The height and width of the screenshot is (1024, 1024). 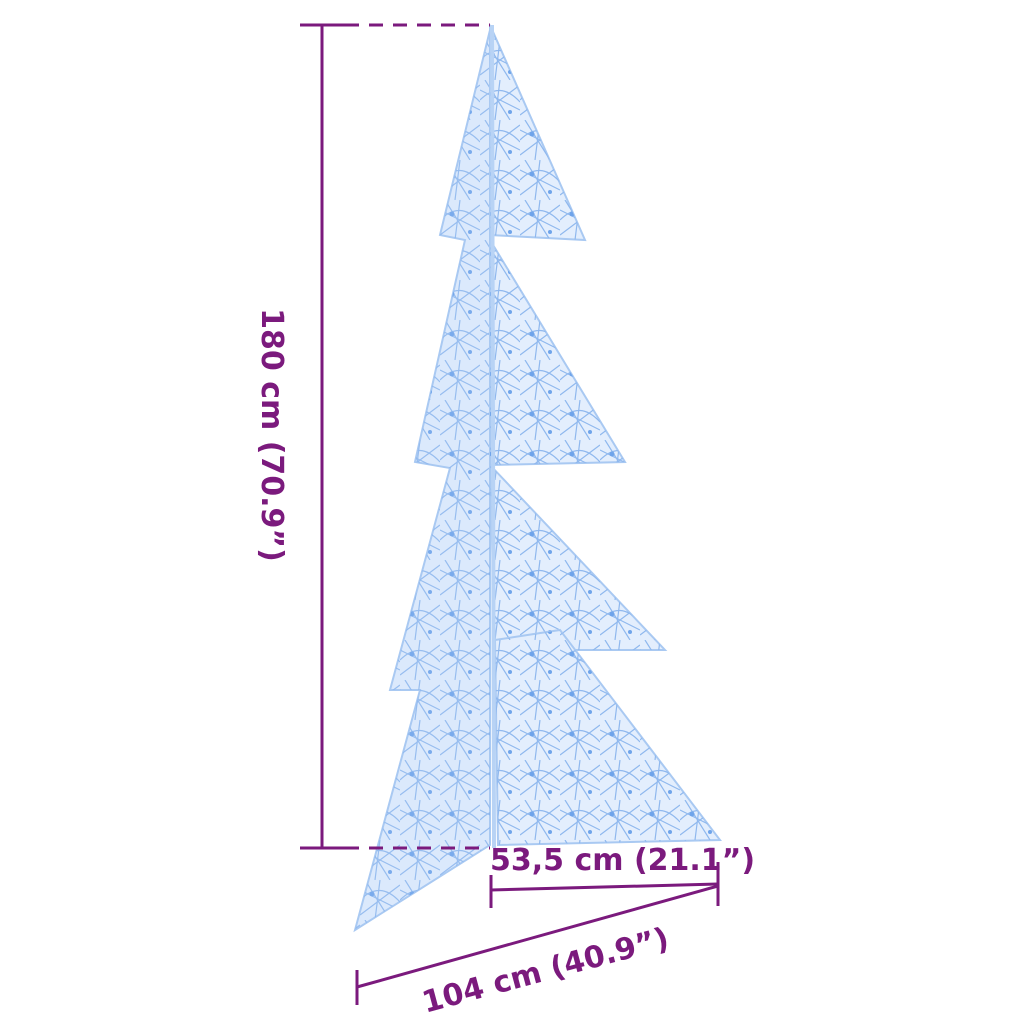 What do you see at coordinates (271, 435) in the screenshot?
I see `height-label: 180 cm (70.9”)` at bounding box center [271, 435].